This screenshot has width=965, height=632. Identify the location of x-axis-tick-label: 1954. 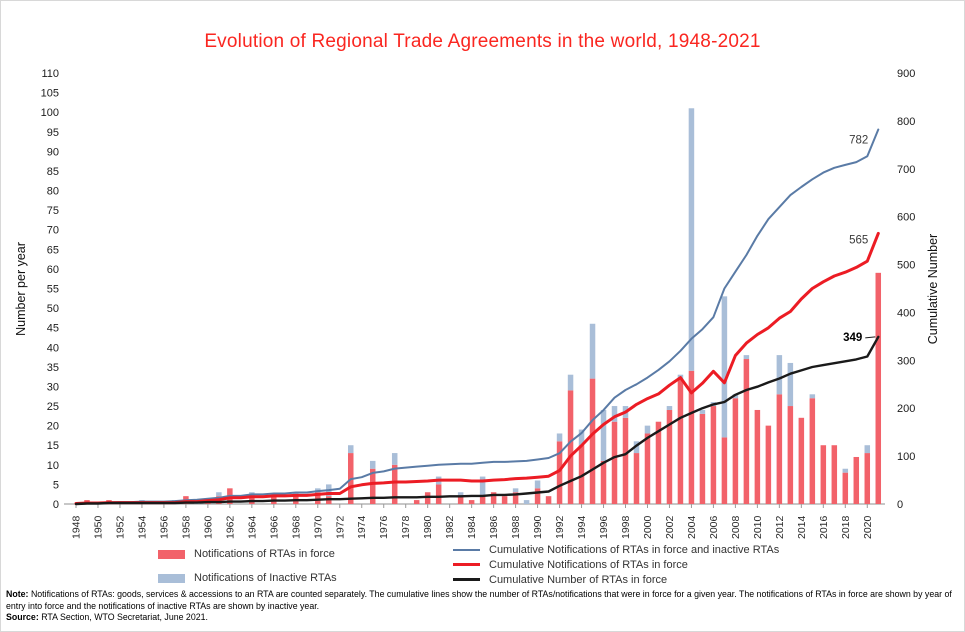
(142, 527).